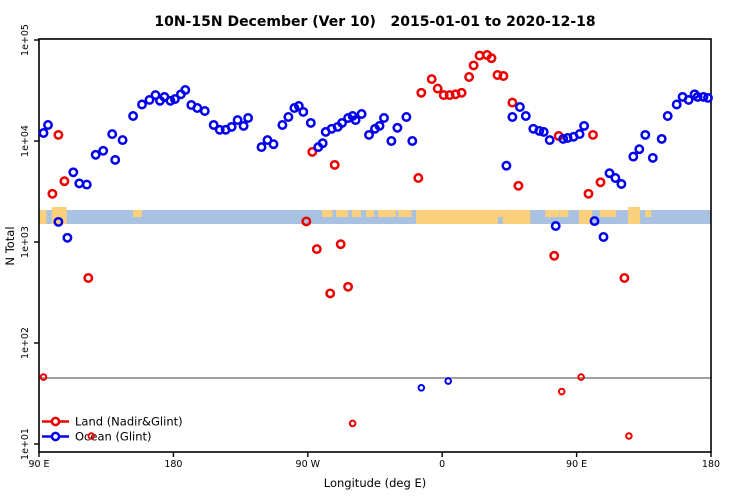  I want to click on ocean-notch, so click(500, 220).